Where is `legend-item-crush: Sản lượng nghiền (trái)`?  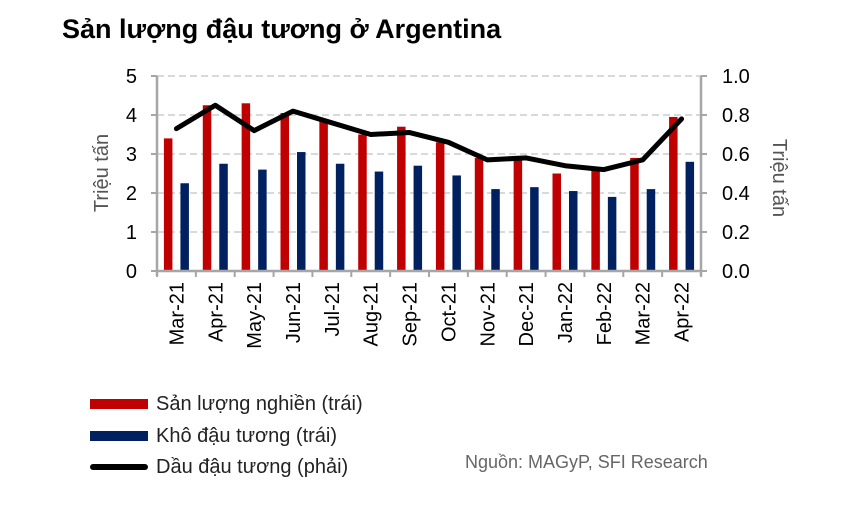 legend-item-crush: Sản lượng nghiền (trái) is located at coordinates (226, 404).